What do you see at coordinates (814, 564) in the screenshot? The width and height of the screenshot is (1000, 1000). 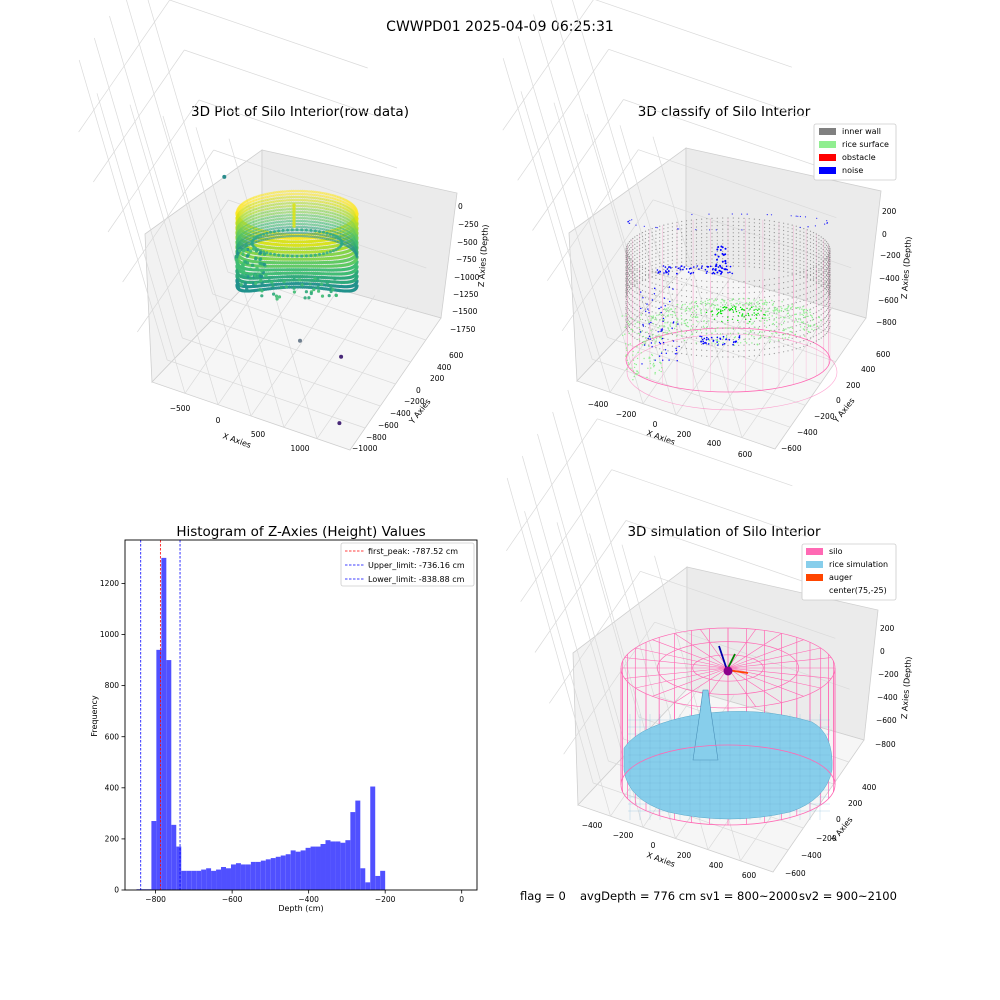 I see `legend-swatch-rice-simulation` at bounding box center [814, 564].